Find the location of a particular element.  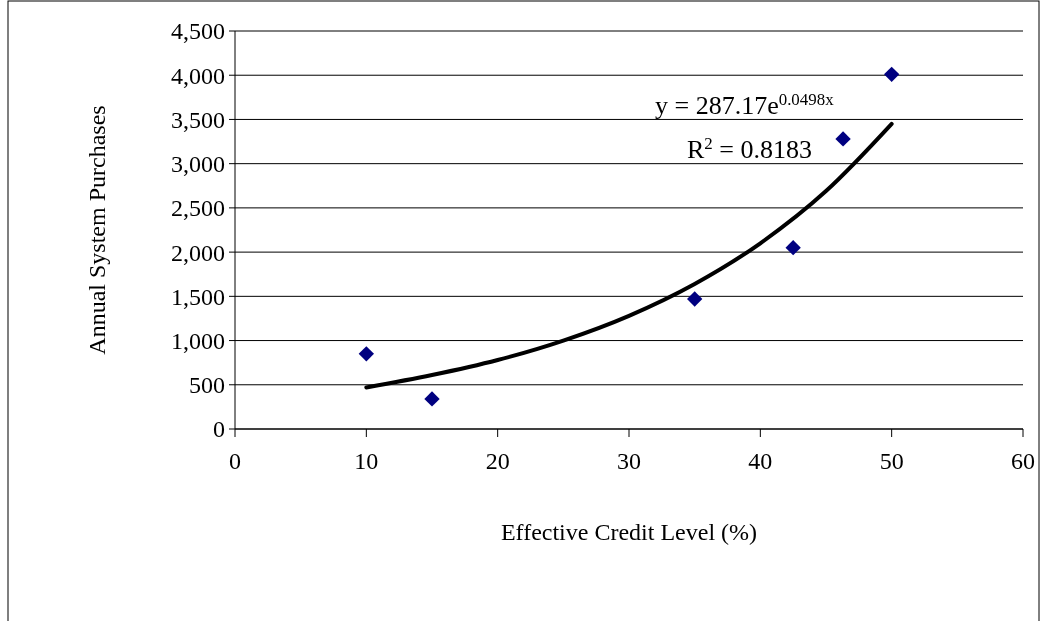

x-tick-label: 40 is located at coordinates (760, 461).